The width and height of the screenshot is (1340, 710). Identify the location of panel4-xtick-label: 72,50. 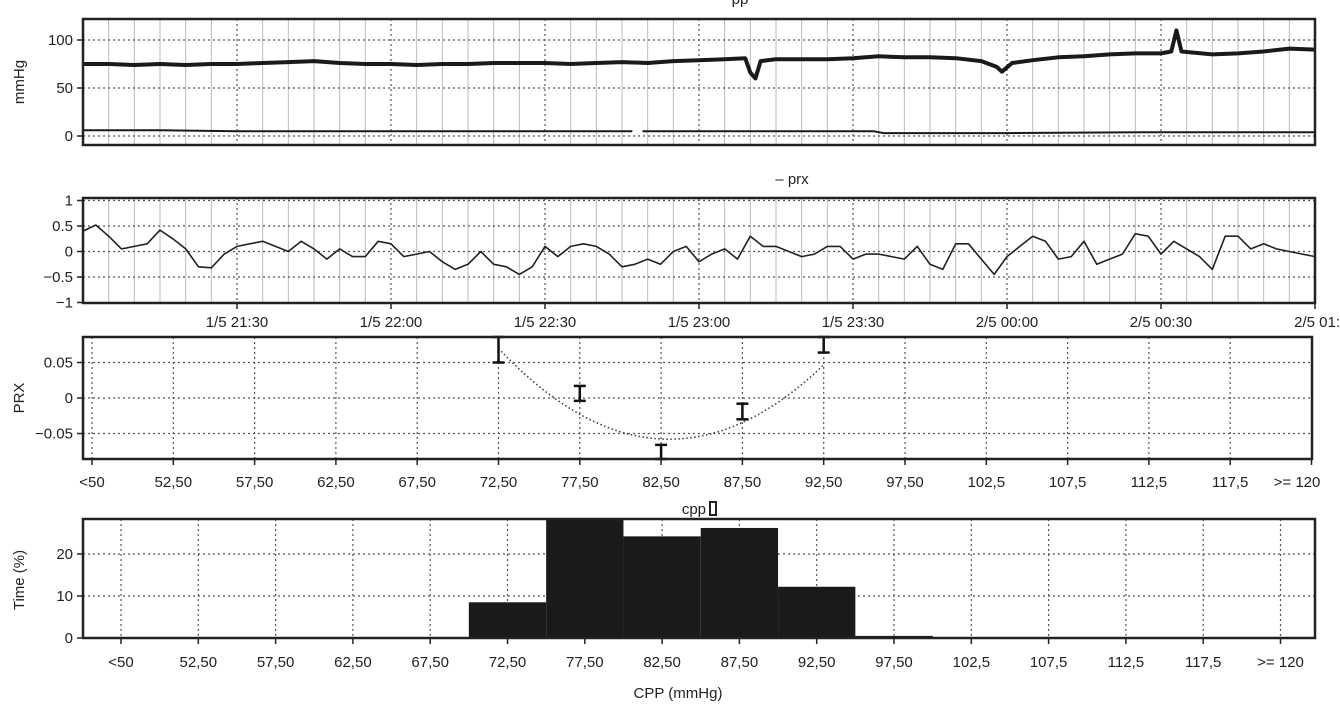
(508, 662).